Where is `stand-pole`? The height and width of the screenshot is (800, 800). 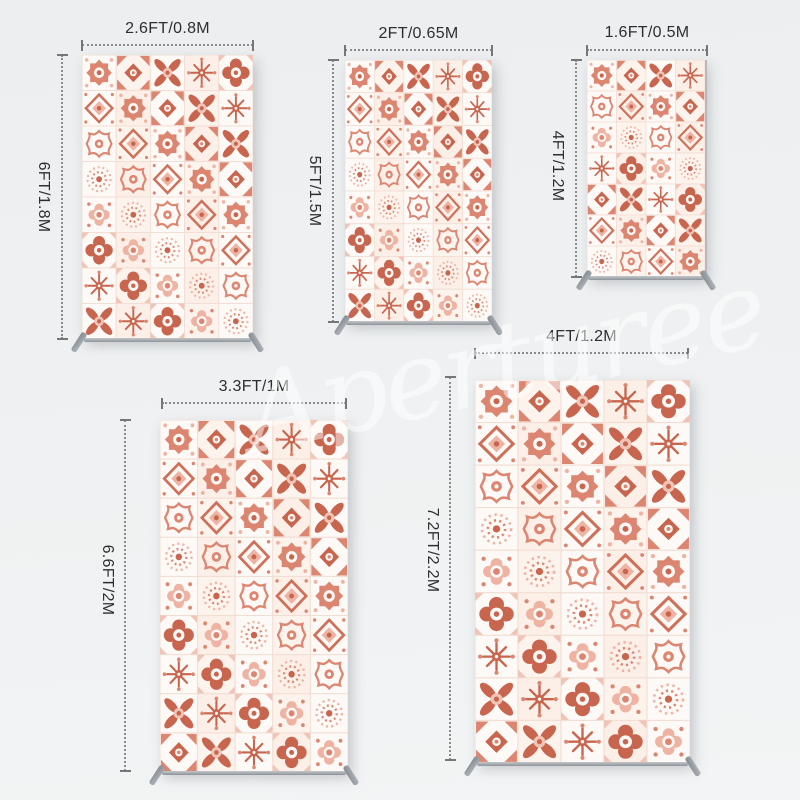
stand-pole is located at coordinates (705, 169).